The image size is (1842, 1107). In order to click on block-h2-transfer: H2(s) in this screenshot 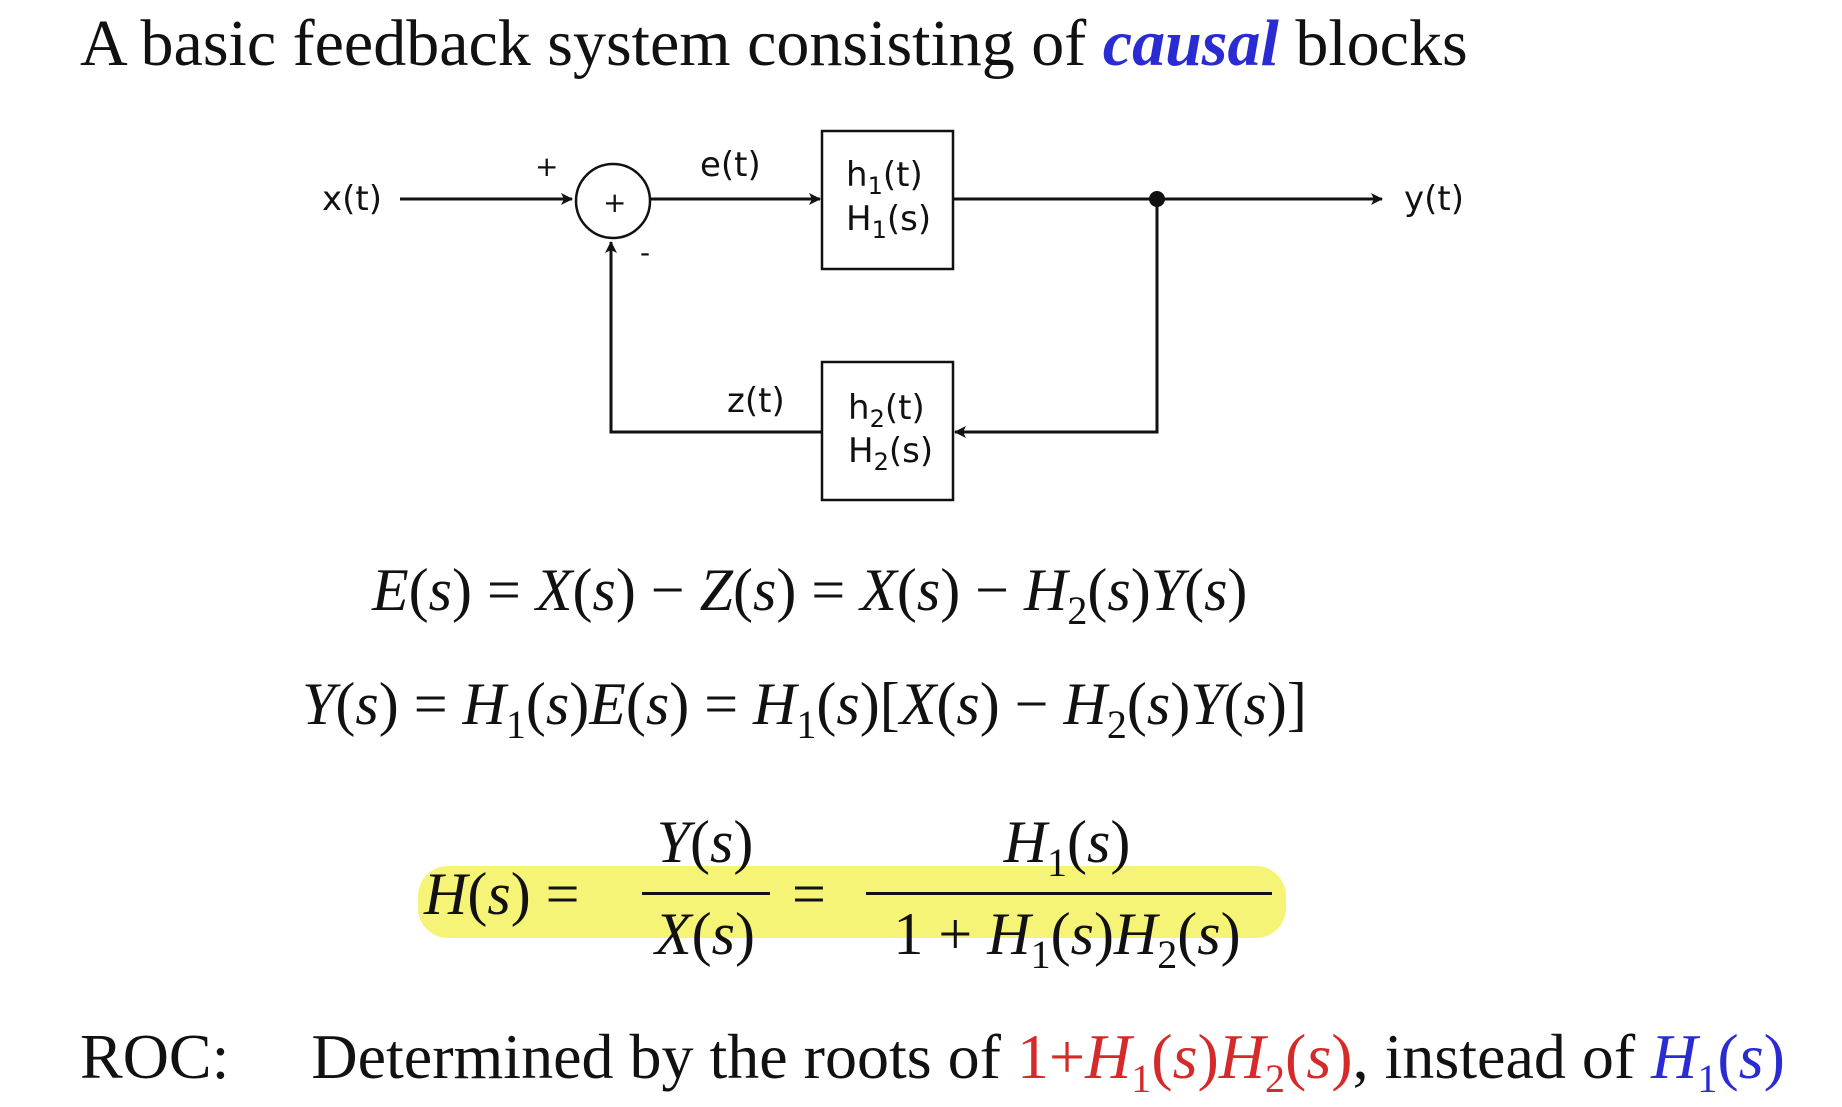, I will do `click(890, 453)`.